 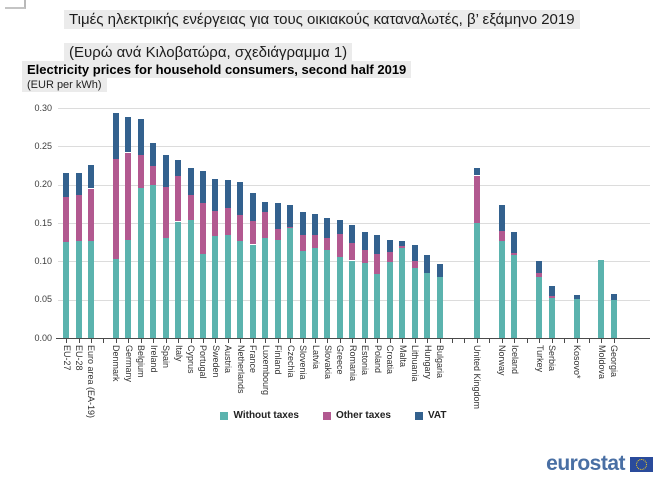 I want to click on x-axis-country-label: Sweden, so click(x=215, y=361).